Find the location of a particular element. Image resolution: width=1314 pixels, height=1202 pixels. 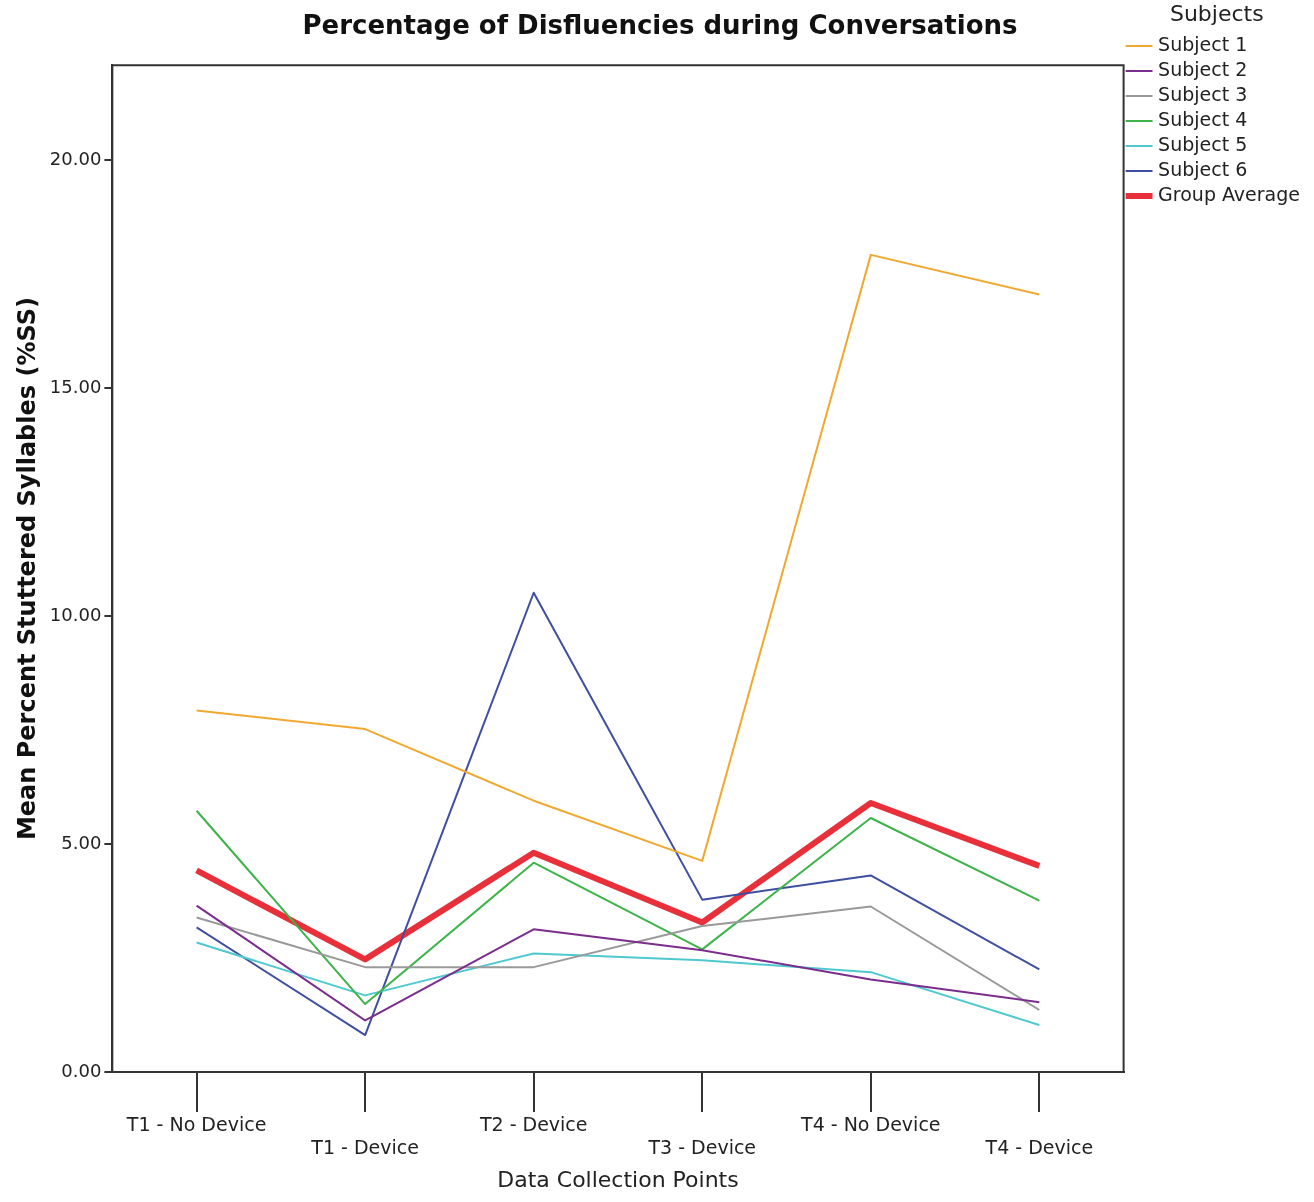

x-tick-label: T4 - No Device is located at coordinates (870, 1124).